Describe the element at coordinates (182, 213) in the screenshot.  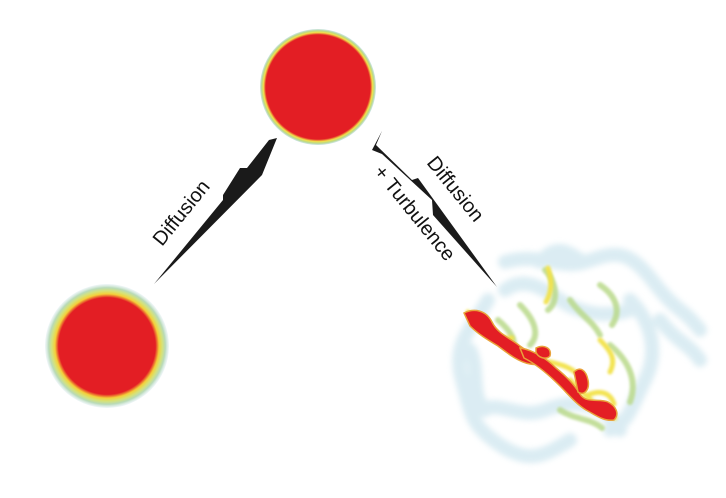
I see `left-arrow-label: Diffusion` at that location.